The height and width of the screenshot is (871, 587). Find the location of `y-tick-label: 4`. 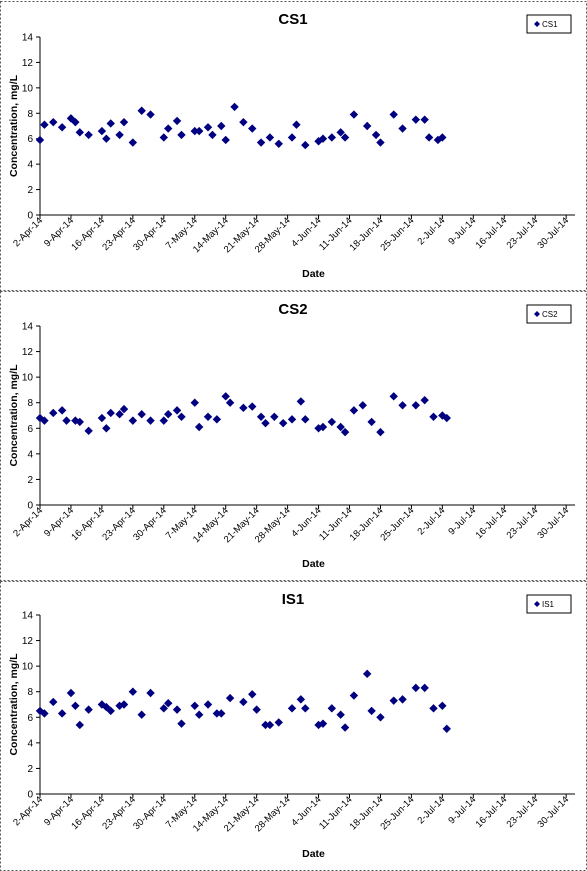

y-tick-label: 4 is located at coordinates (30, 165).